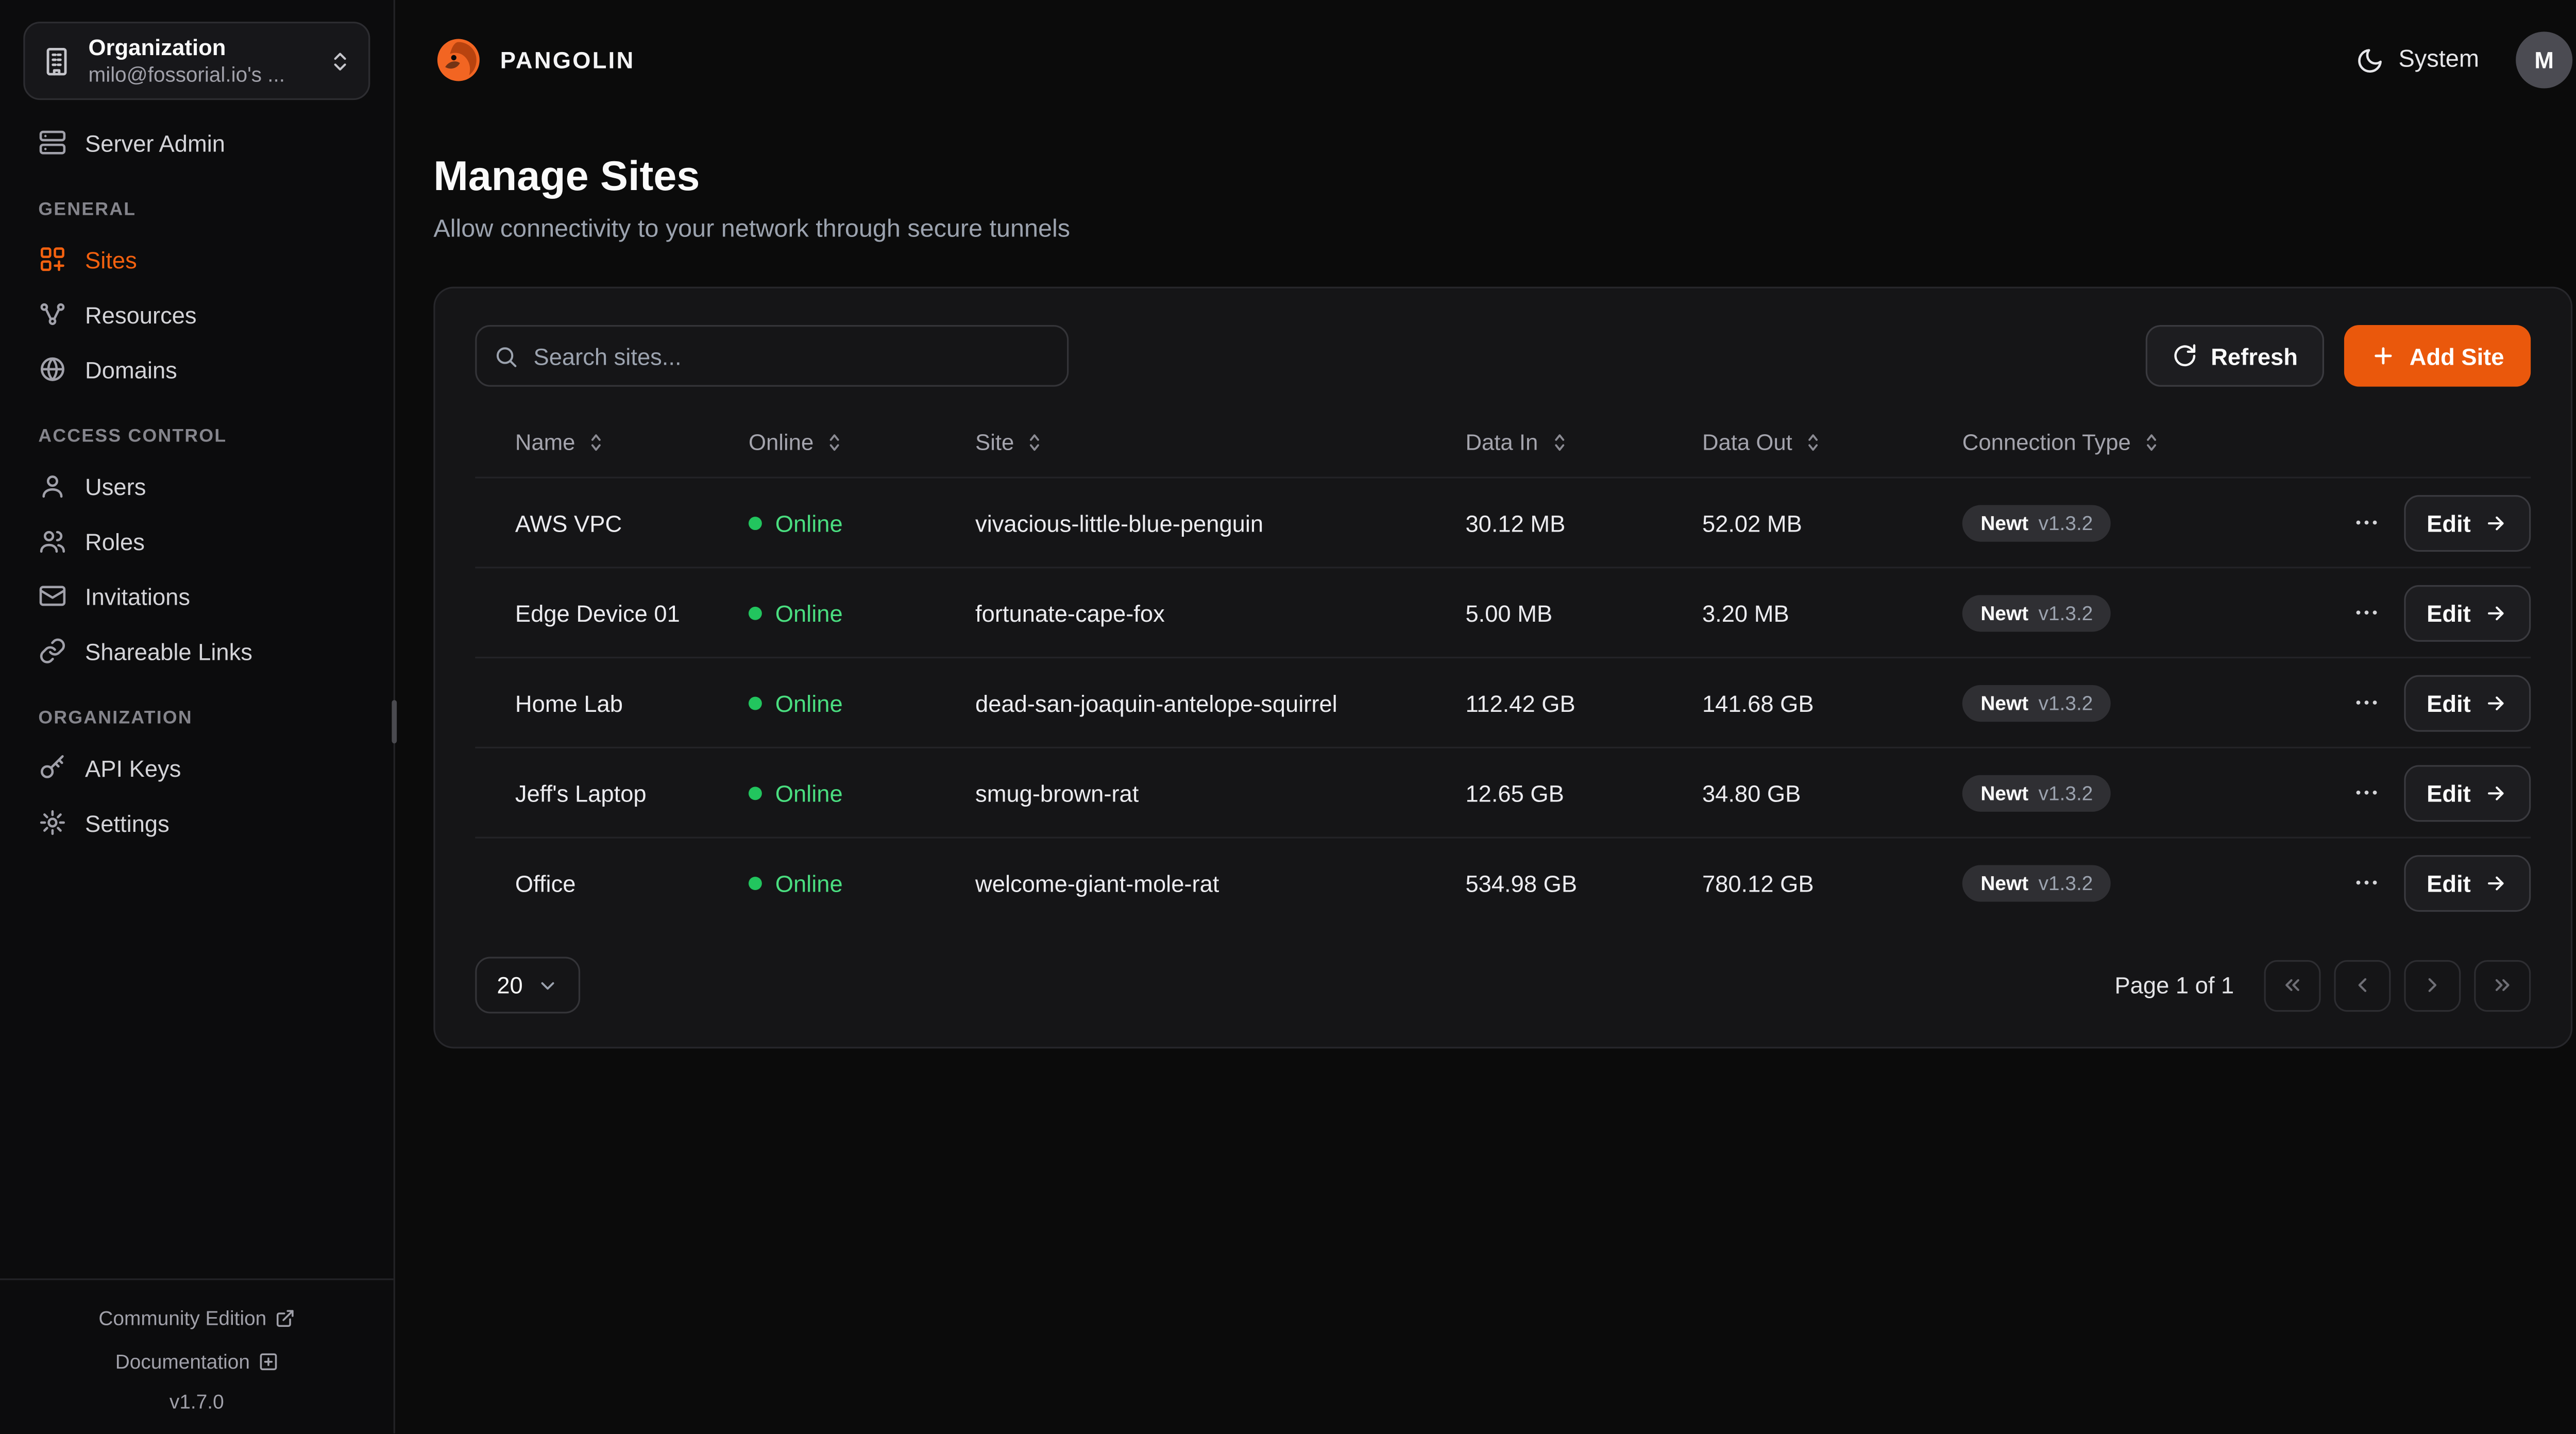 This screenshot has height=1434, width=2576. Describe the element at coordinates (182, 1362) in the screenshot. I see `documentation-label: Documentation` at that location.